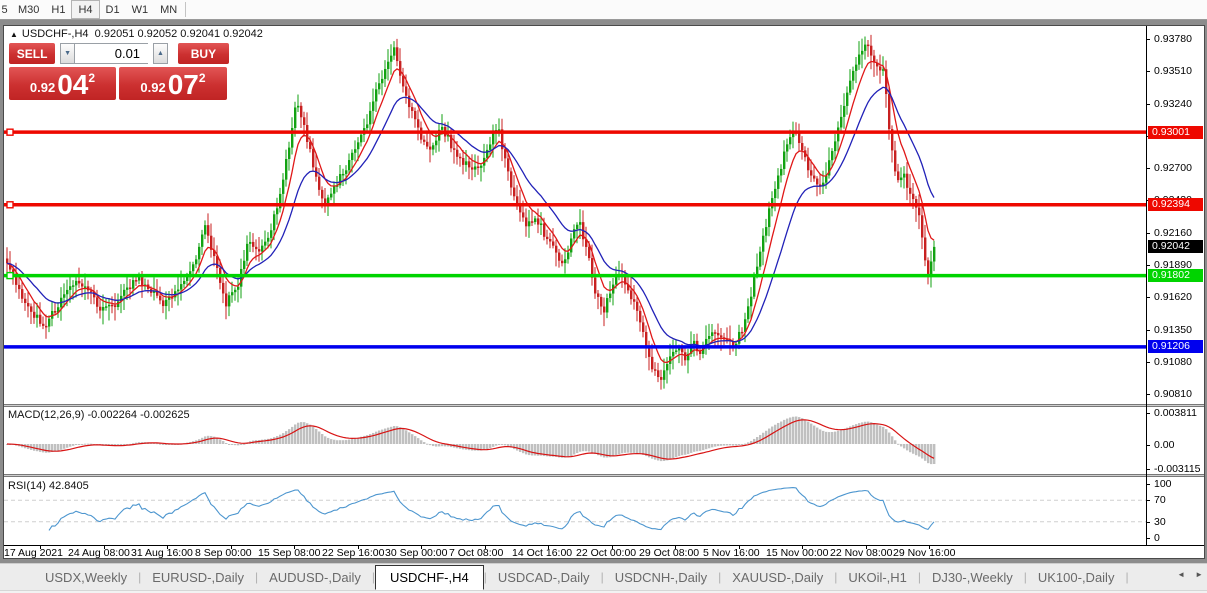 Image resolution: width=1207 pixels, height=593 pixels. I want to click on chart-tab-usdx-weekly: USDX,Weekly, so click(86, 577).